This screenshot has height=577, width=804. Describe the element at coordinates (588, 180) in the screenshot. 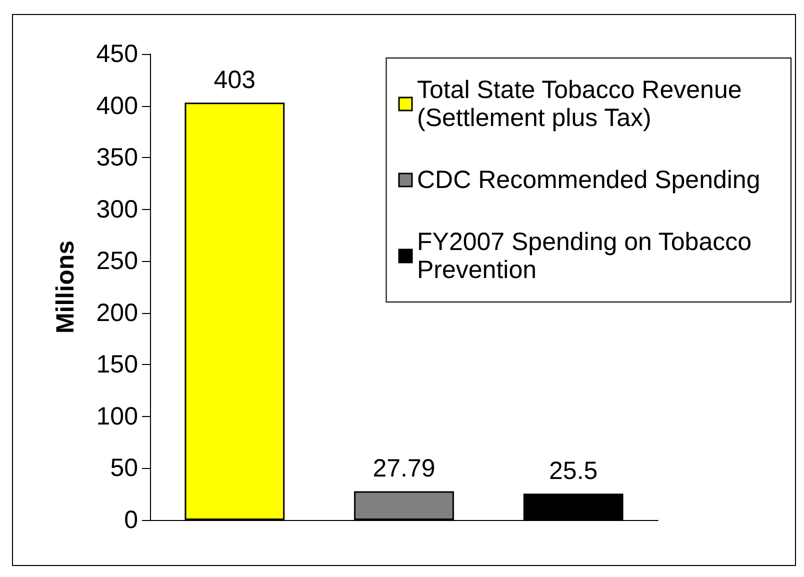

I see `legend-label: CDC Recommended Spending` at that location.